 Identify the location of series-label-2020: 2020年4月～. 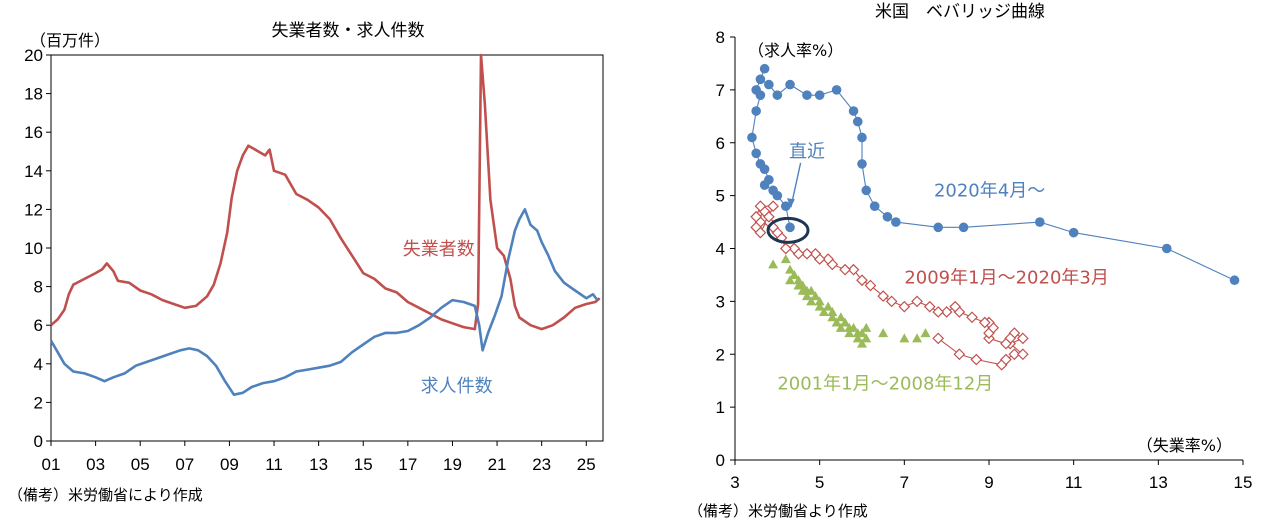
(989, 190).